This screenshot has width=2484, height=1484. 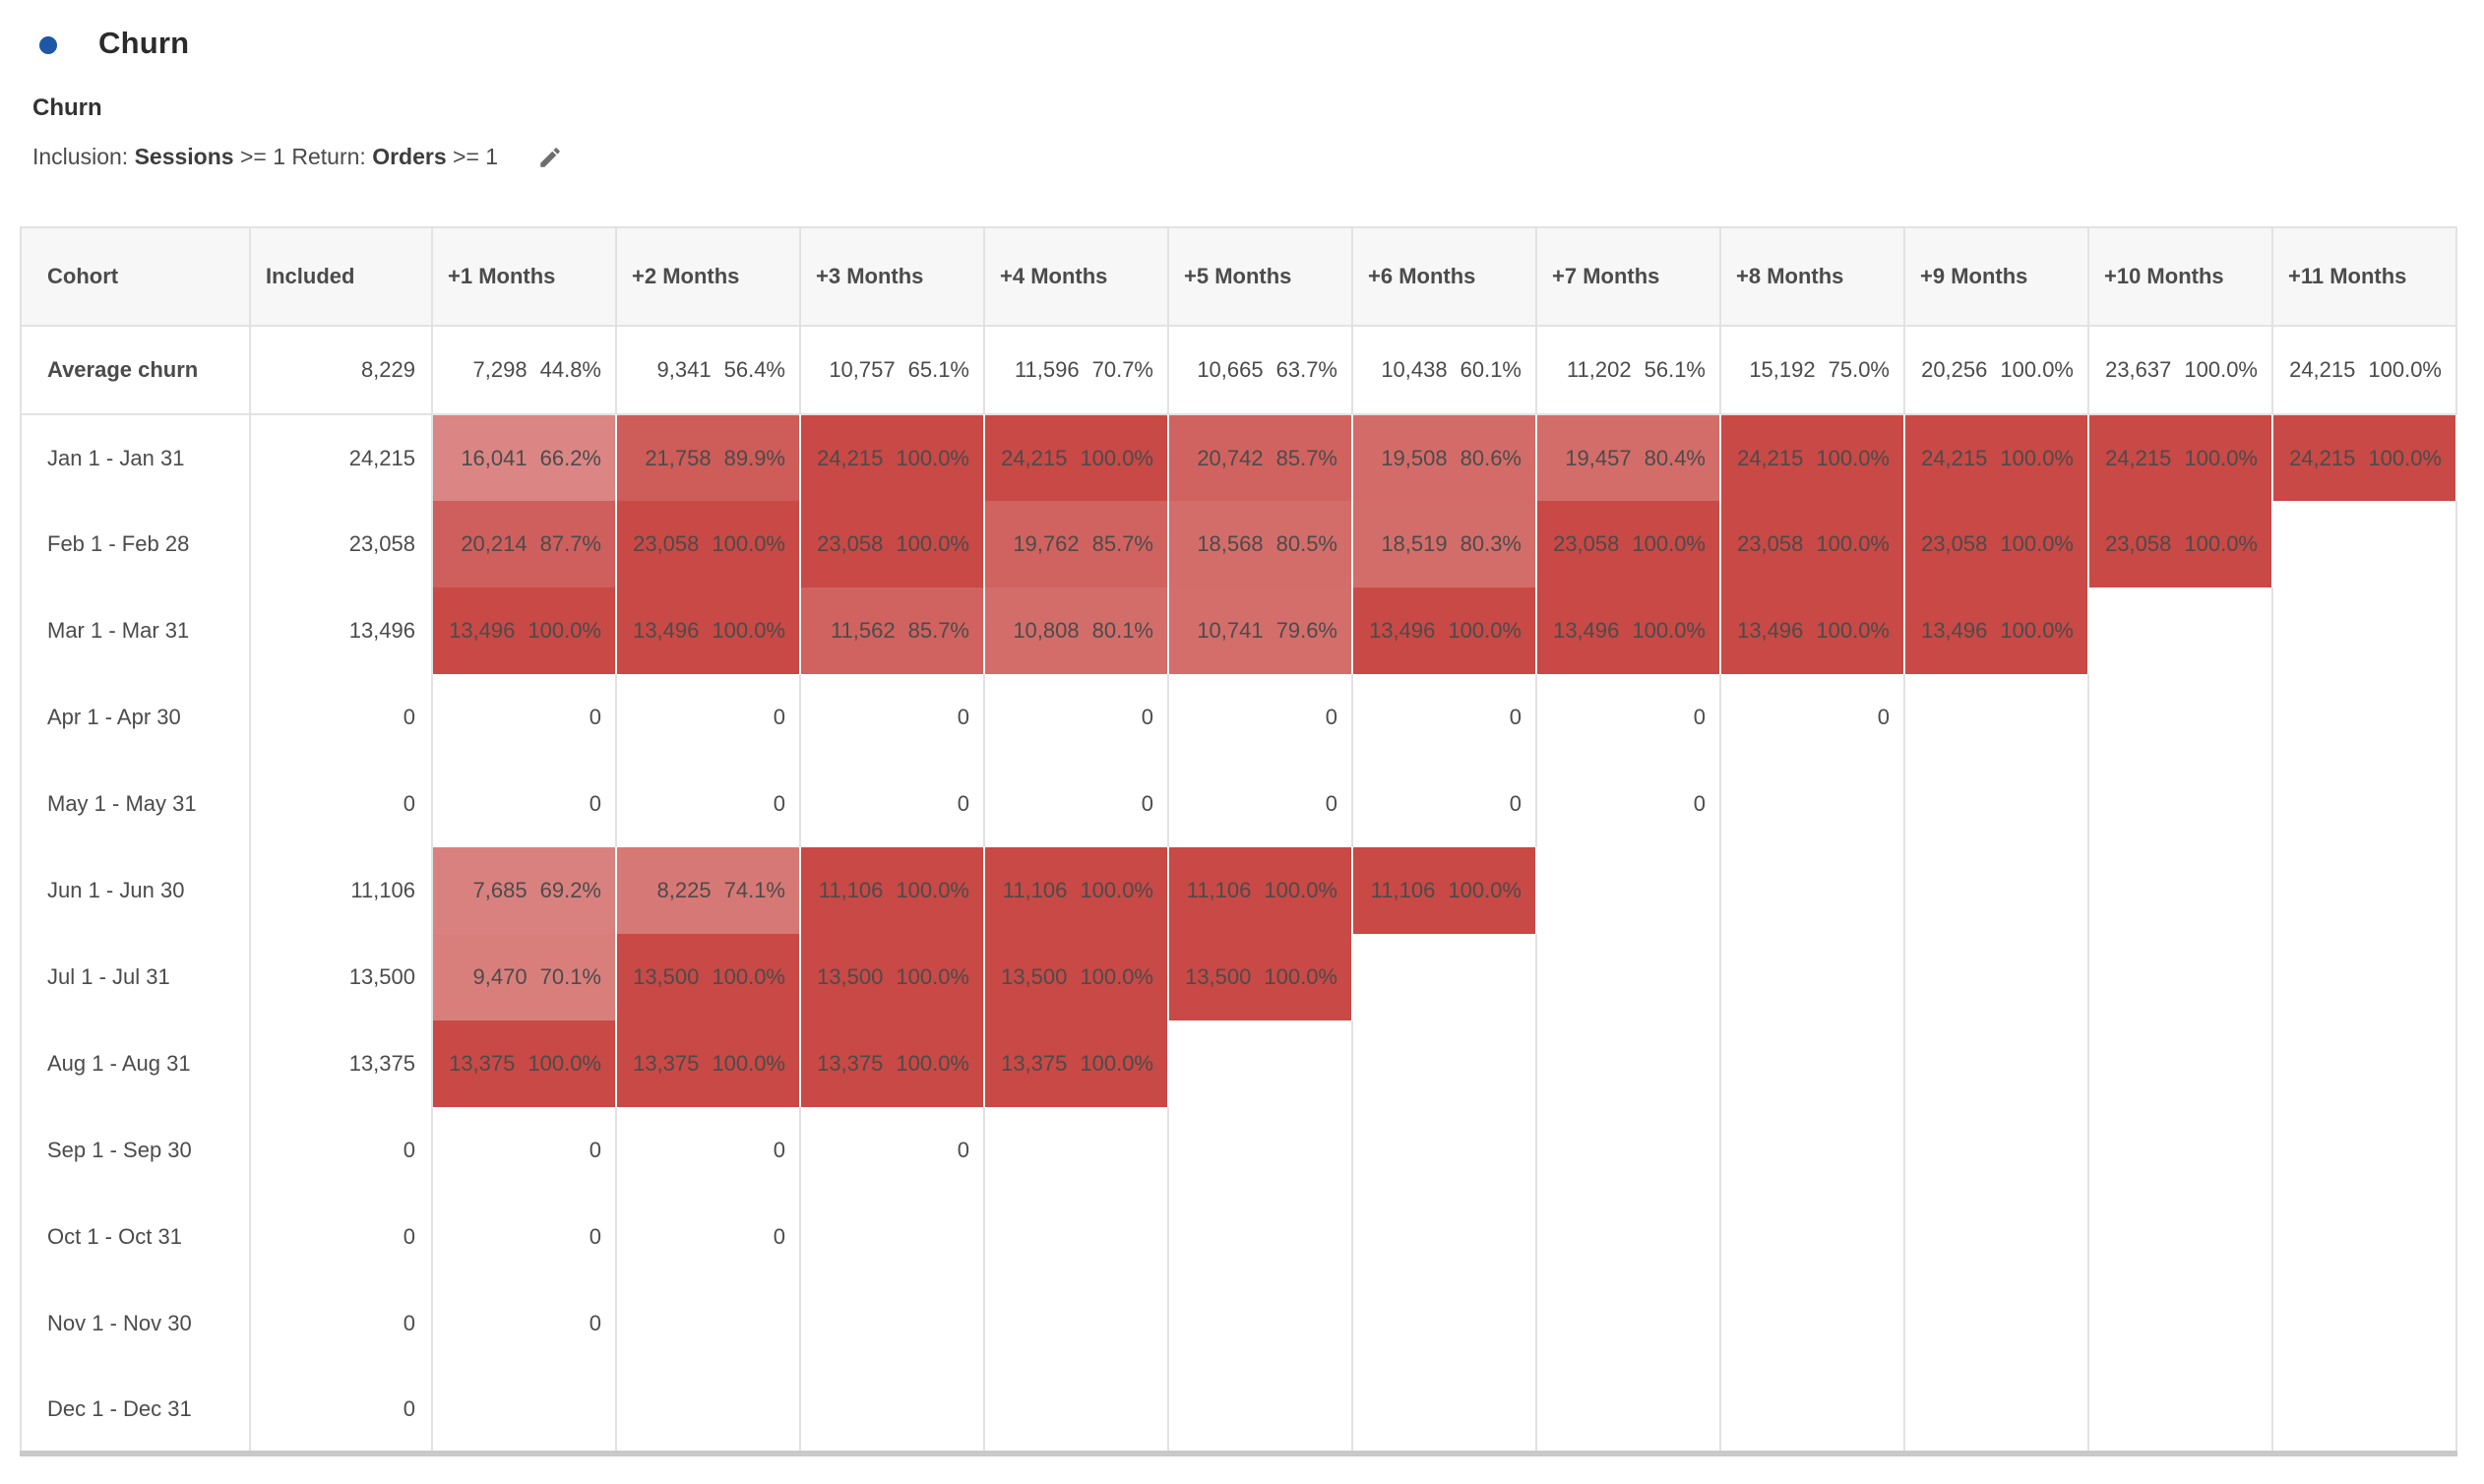 What do you see at coordinates (1122, 631) in the screenshot?
I see `cell-percent: 80.1%` at bounding box center [1122, 631].